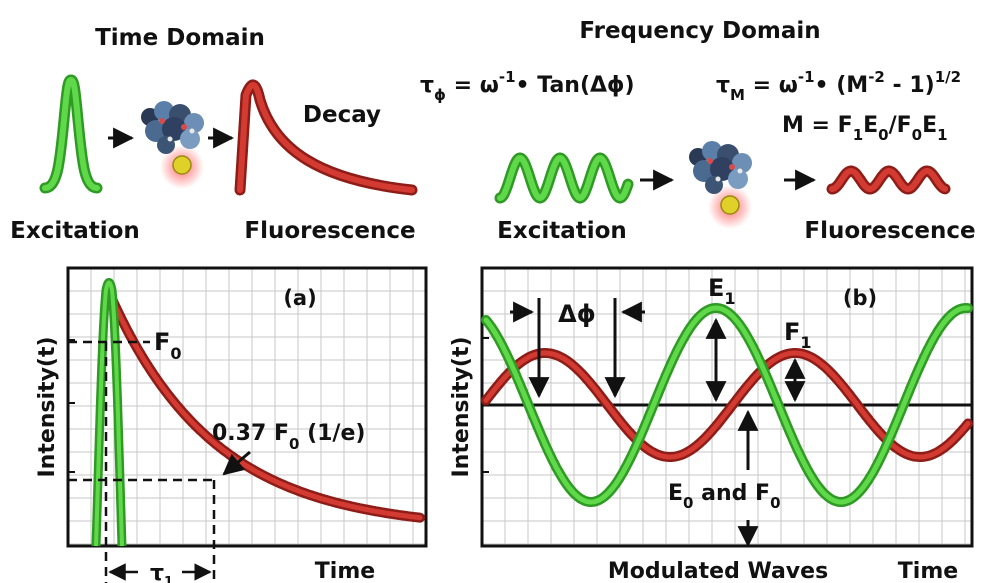 This screenshot has width=1003, height=583. I want to click on decay-curve-inner, so click(326, 137).